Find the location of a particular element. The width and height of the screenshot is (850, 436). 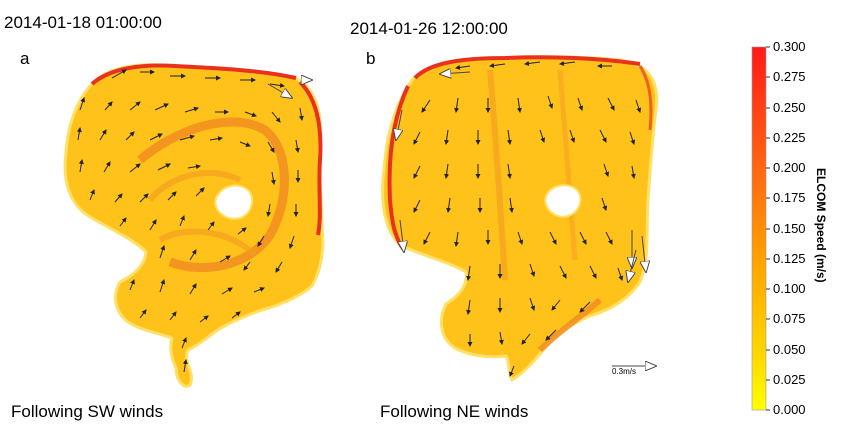

panel-label-b: b is located at coordinates (371, 58).